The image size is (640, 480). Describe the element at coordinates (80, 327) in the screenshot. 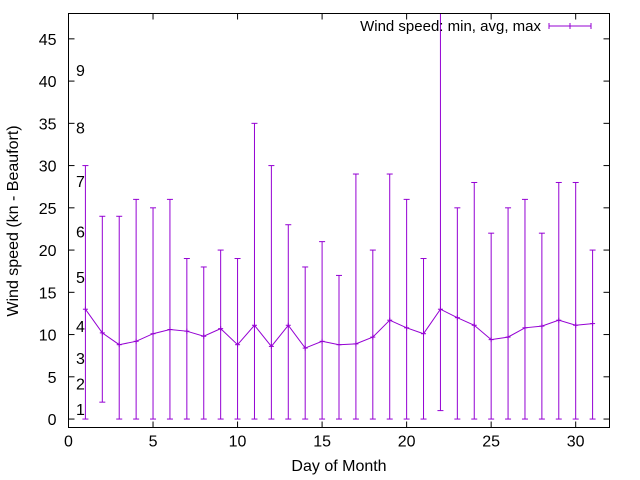

I see `beaufort-label: 4` at that location.